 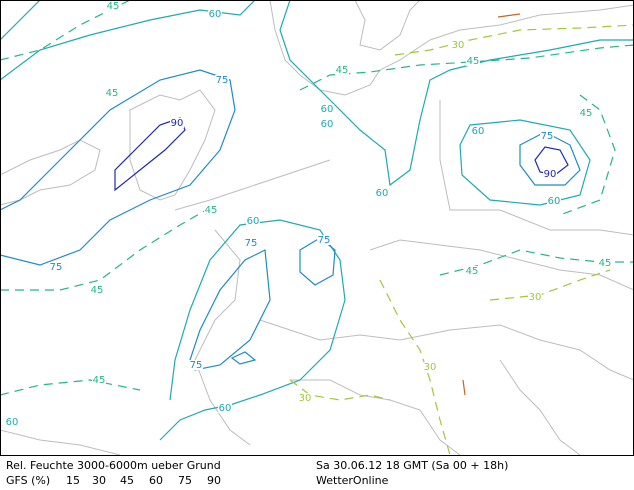 I want to click on footer-date: Sa 30.06.12 18 GMT (Sa 00 + 18h), so click(x=412, y=465).